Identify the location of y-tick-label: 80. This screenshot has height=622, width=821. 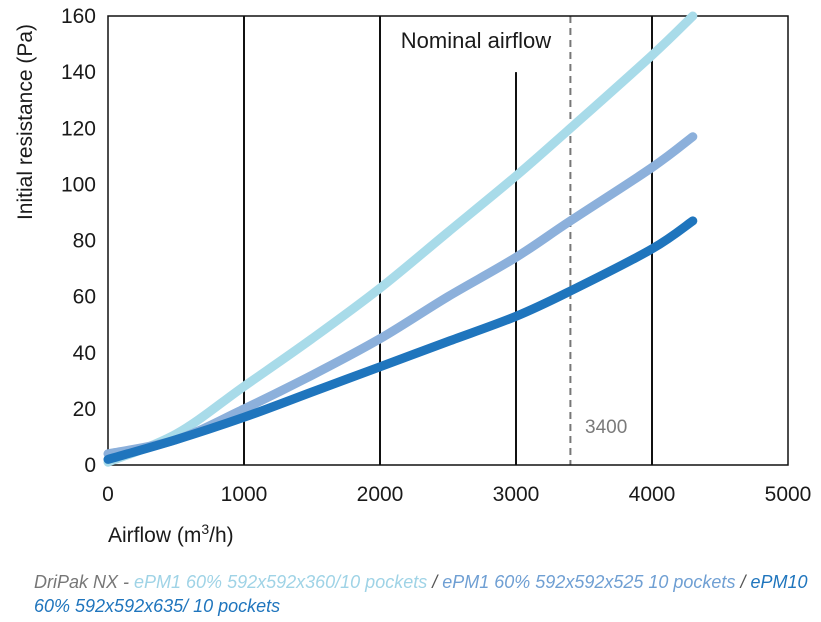
(84, 241).